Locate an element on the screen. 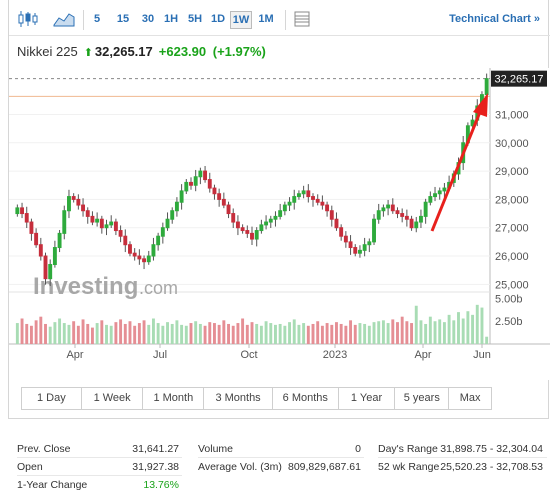 The width and height of the screenshot is (553, 500). range-6-months: 6 Months is located at coordinates (306, 398).